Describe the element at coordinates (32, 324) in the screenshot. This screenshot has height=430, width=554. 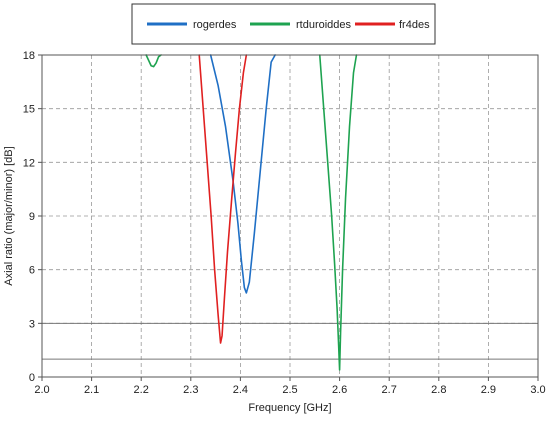
I see `y-tick-label: 3` at that location.